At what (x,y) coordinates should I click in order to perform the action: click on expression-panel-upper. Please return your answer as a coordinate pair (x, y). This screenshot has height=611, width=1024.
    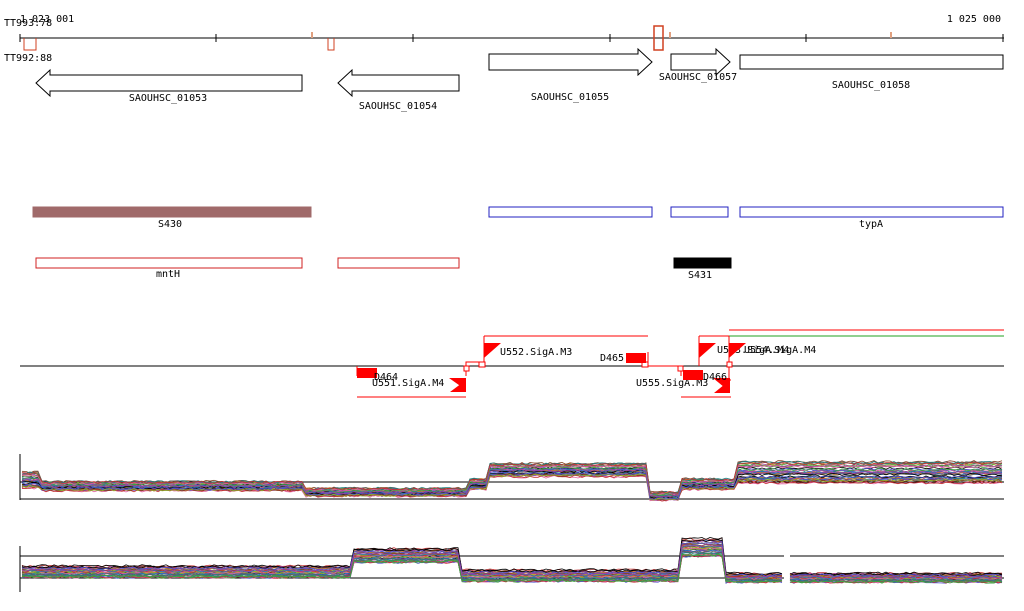
    Looking at the image, I should click on (511, 478).